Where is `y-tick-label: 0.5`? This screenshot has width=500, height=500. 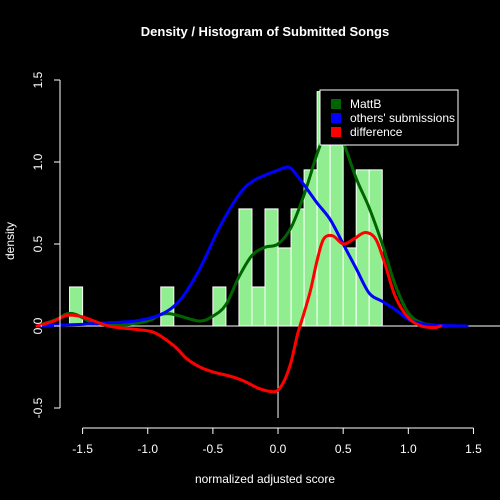 y-tick-label: 0.5 is located at coordinates (38, 243).